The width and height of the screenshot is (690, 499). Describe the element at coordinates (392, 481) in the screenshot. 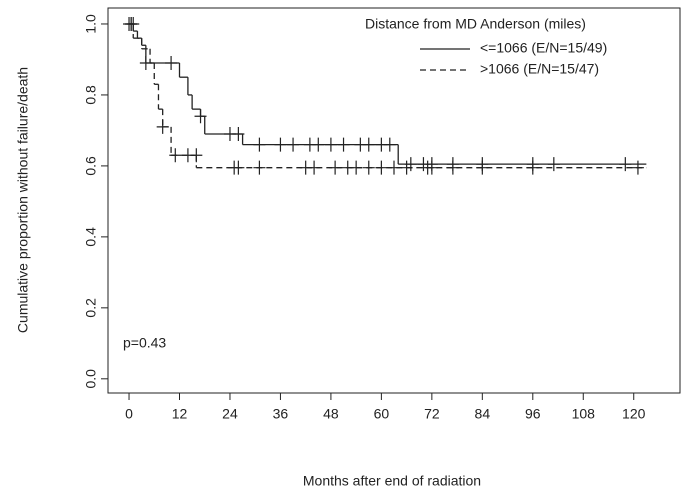

I see `x-axis-label: Months after end of radiation` at that location.